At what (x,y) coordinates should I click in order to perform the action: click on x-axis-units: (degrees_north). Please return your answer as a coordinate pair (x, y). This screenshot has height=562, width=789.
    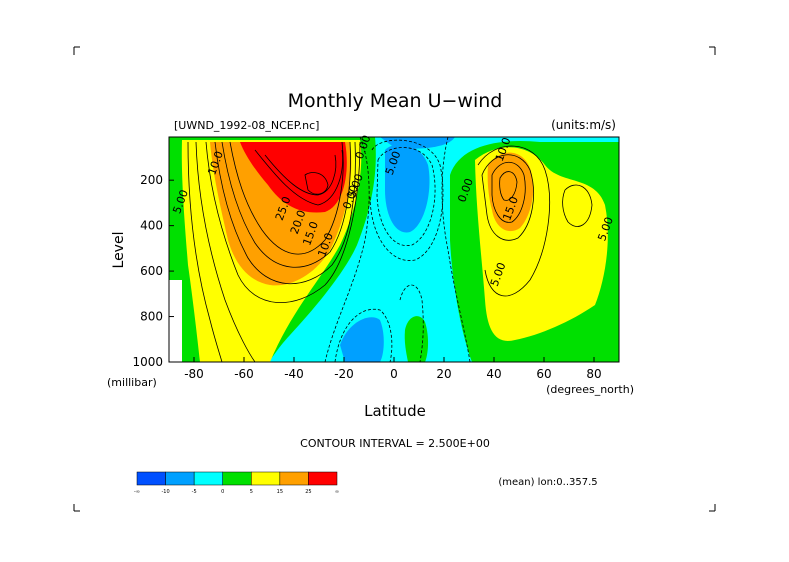
    Looking at the image, I should click on (590, 389).